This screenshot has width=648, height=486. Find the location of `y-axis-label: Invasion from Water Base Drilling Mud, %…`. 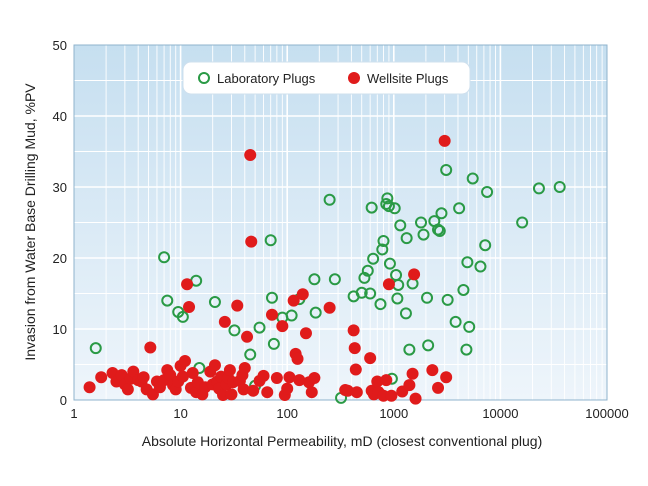

y-axis-label: Invasion from Water Base Drilling Mud, %… is located at coordinates (30, 222).